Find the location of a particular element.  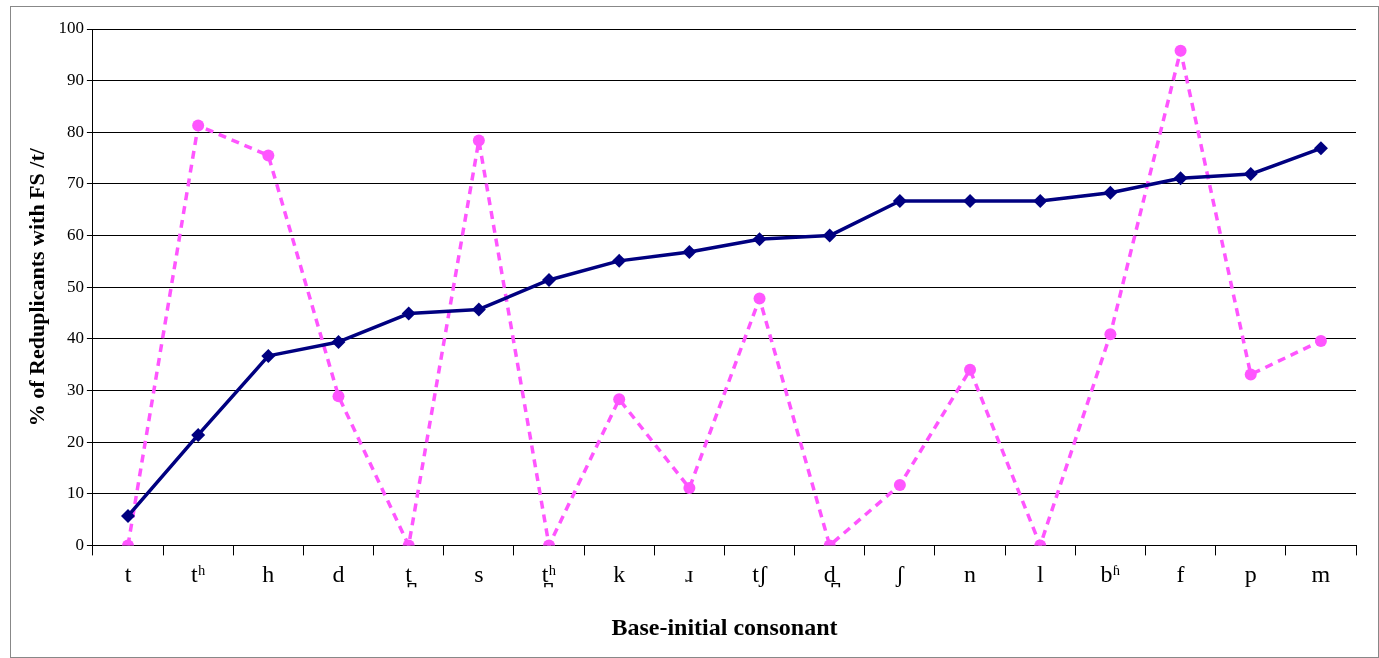

x-tick-label: m is located at coordinates (1321, 574).